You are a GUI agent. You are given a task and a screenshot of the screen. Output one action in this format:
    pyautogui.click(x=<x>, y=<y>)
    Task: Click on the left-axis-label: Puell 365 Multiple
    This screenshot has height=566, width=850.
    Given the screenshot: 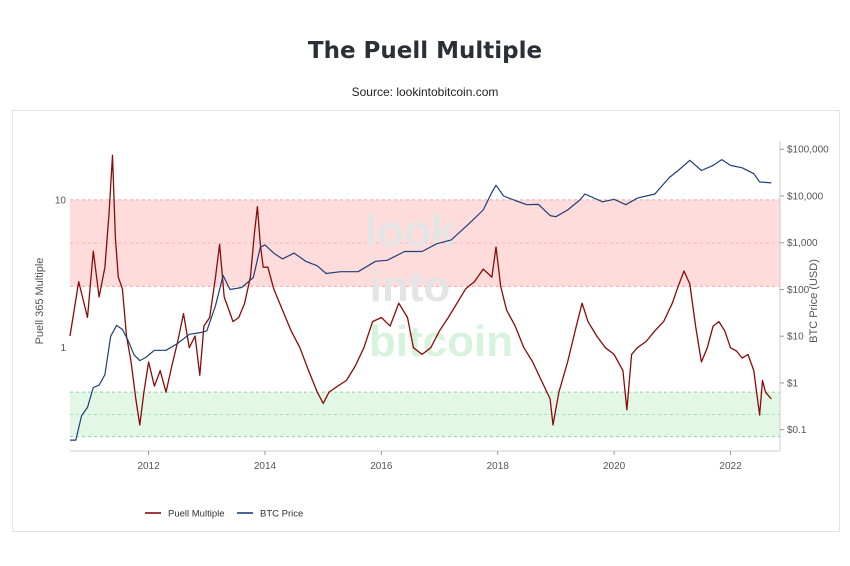 What is the action you would take?
    pyautogui.click(x=40, y=301)
    